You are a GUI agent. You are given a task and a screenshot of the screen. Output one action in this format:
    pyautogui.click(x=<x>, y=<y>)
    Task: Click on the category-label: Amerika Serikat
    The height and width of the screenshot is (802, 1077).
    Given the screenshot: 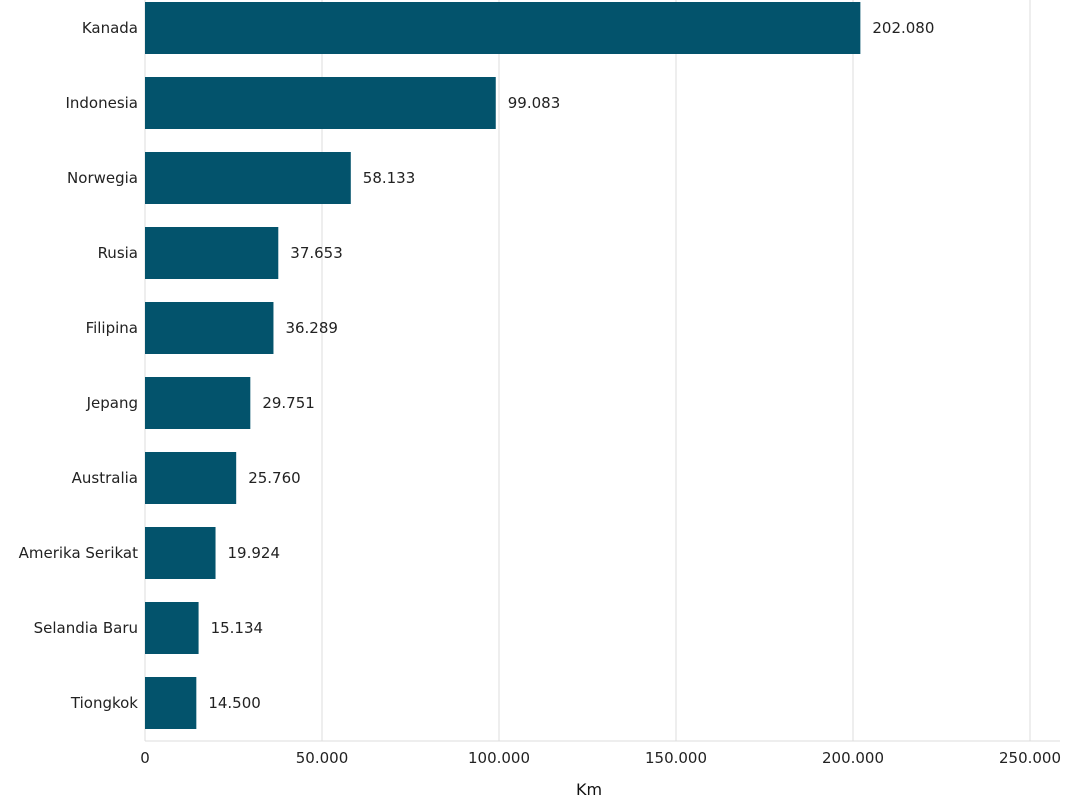 What is the action you would take?
    pyautogui.click(x=79, y=553)
    